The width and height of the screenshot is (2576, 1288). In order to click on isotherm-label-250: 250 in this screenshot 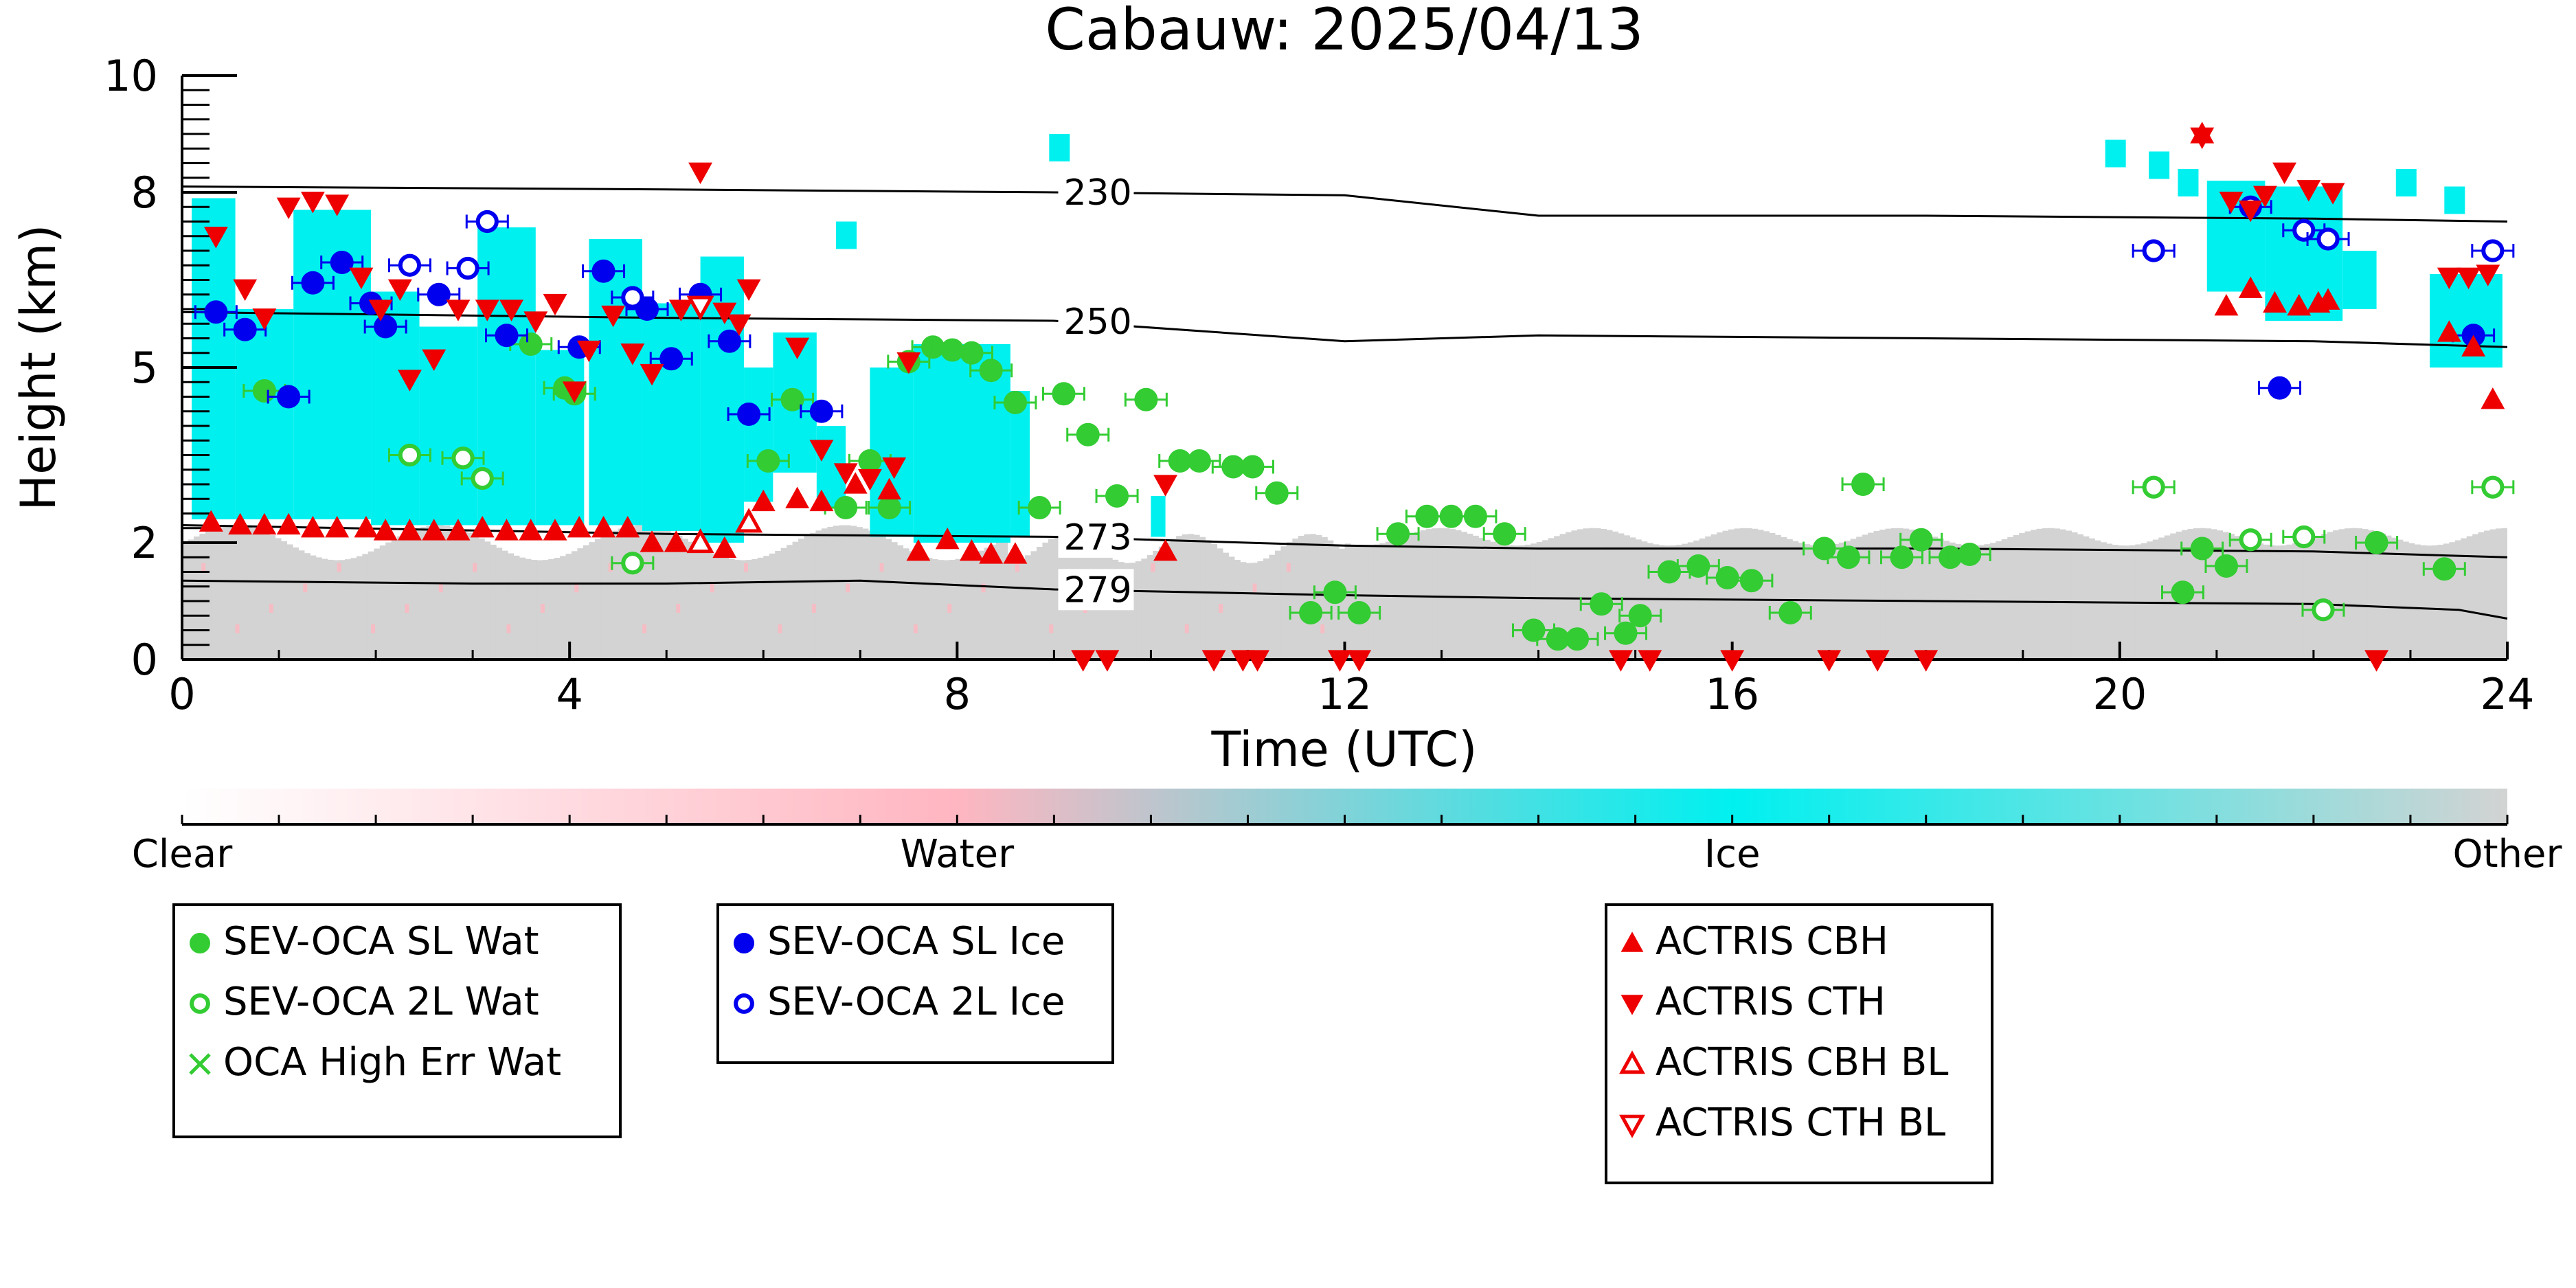, I will do `click(1097, 322)`.